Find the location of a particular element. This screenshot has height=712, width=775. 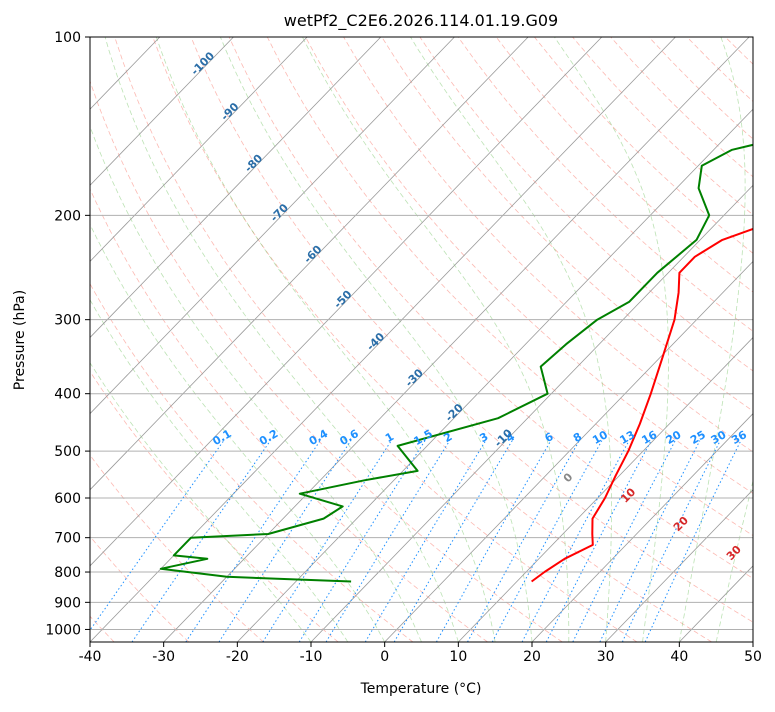

x-tick-label: 50 is located at coordinates (753, 657).